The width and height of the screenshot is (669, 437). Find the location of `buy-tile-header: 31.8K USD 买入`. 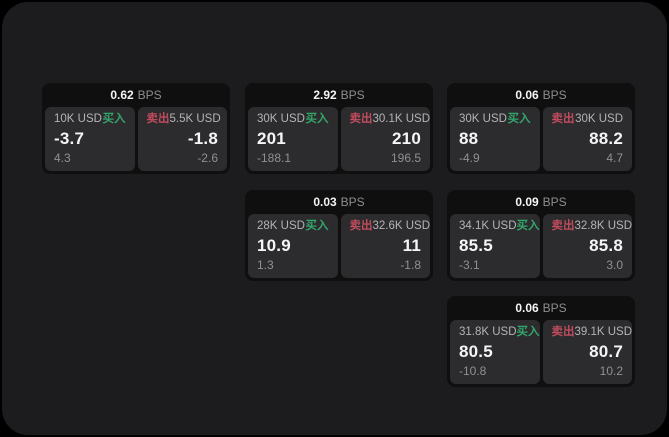

buy-tile-header: 31.8K USD 买入 is located at coordinates (499, 332).